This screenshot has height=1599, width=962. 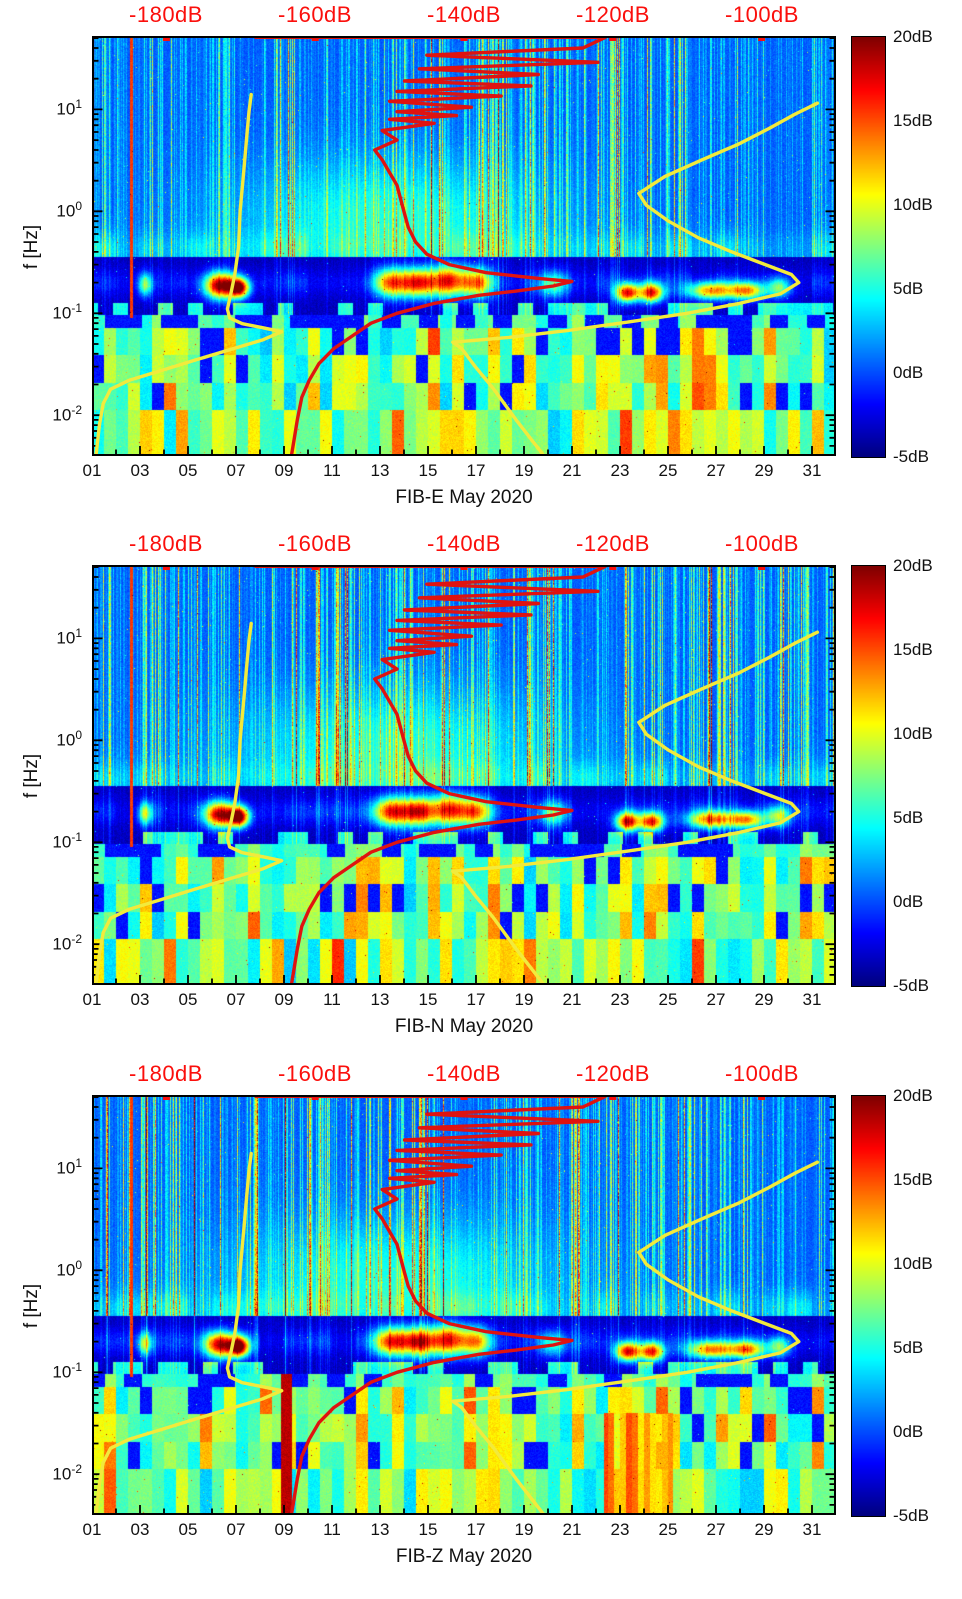 What do you see at coordinates (380, 1529) in the screenshot?
I see `x-tick-label: 13` at bounding box center [380, 1529].